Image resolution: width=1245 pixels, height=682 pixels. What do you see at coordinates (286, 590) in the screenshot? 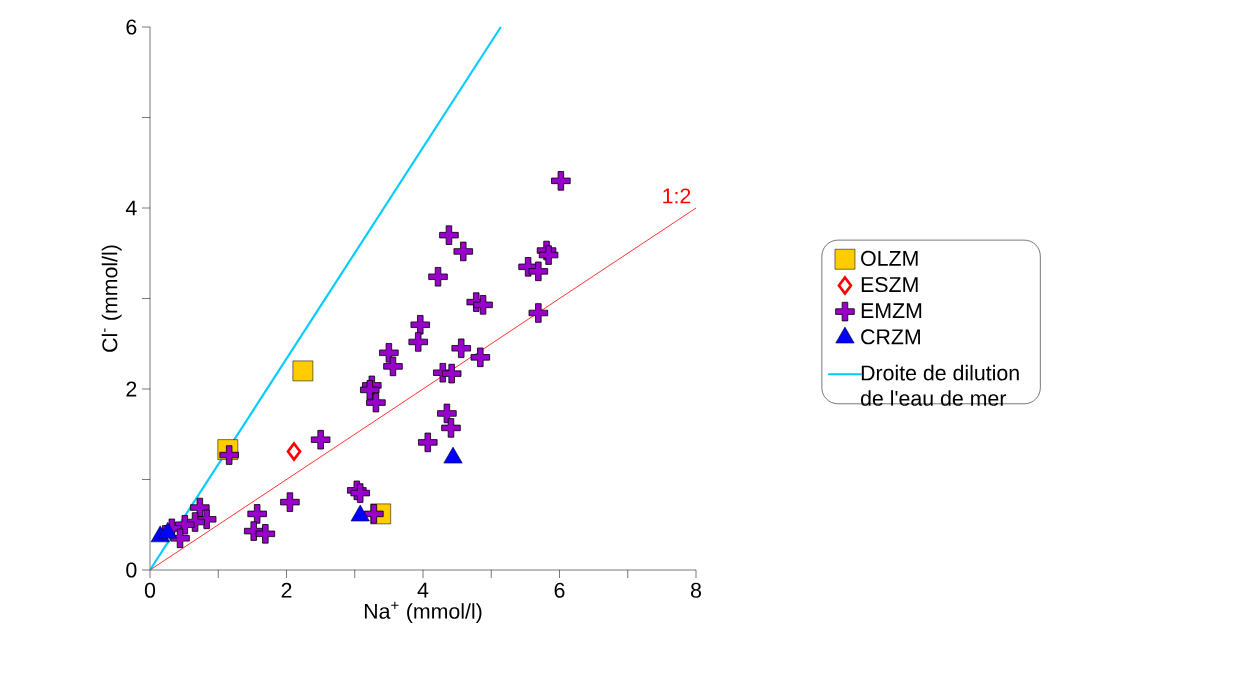
I see `x-tick-label: 2` at bounding box center [286, 590].